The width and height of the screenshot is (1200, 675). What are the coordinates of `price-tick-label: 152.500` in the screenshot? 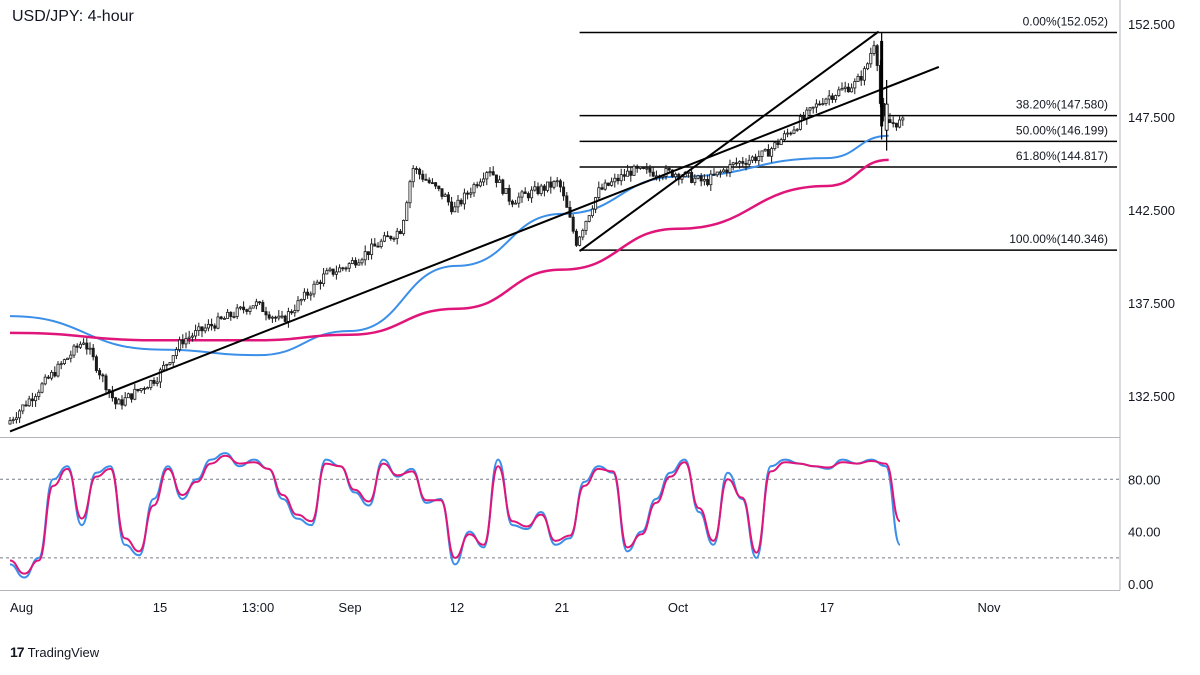 It's located at (1151, 24).